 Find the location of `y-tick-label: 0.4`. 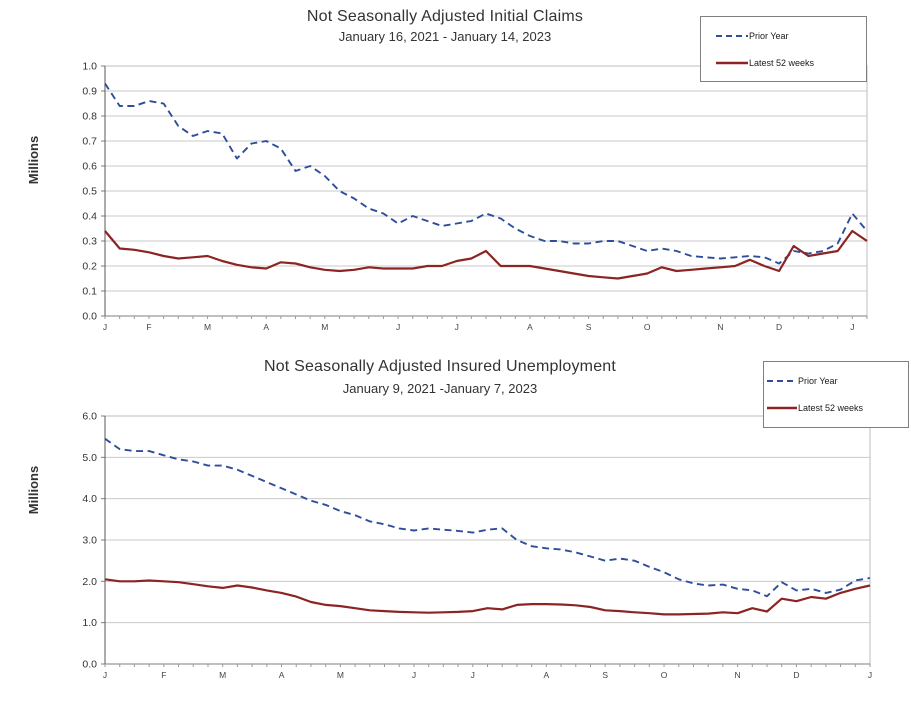

y-tick-label: 0.4 is located at coordinates (89, 217).